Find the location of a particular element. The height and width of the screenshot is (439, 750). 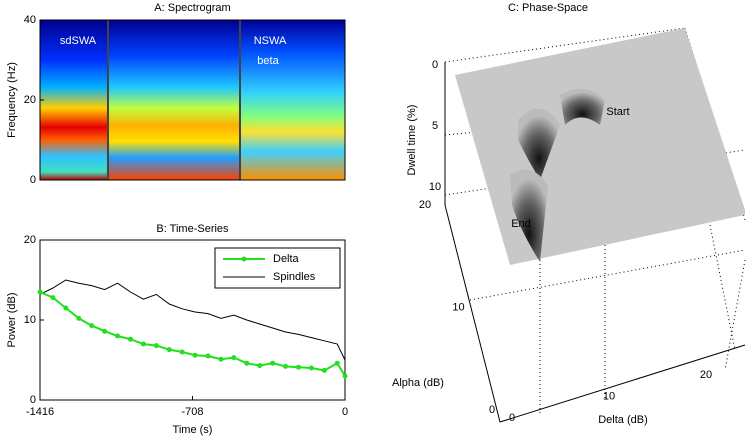

z-axis-label: Dwell time (%) is located at coordinates (412, 140).